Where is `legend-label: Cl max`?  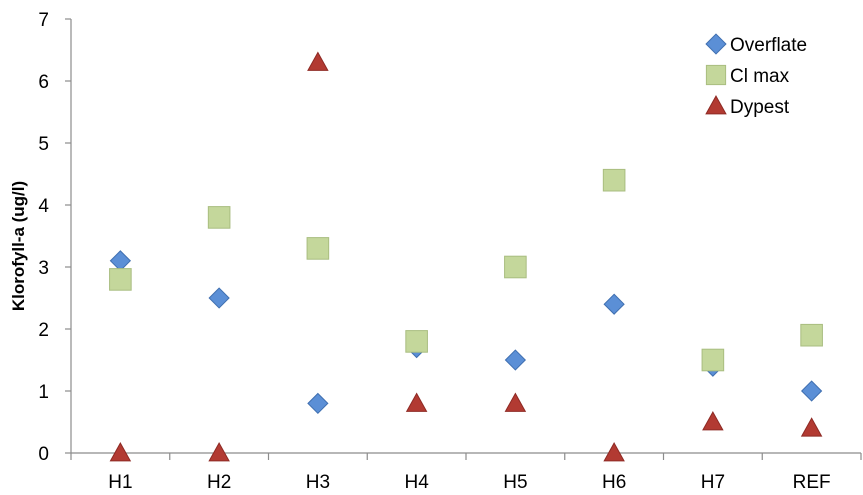
legend-label: Cl max is located at coordinates (760, 76).